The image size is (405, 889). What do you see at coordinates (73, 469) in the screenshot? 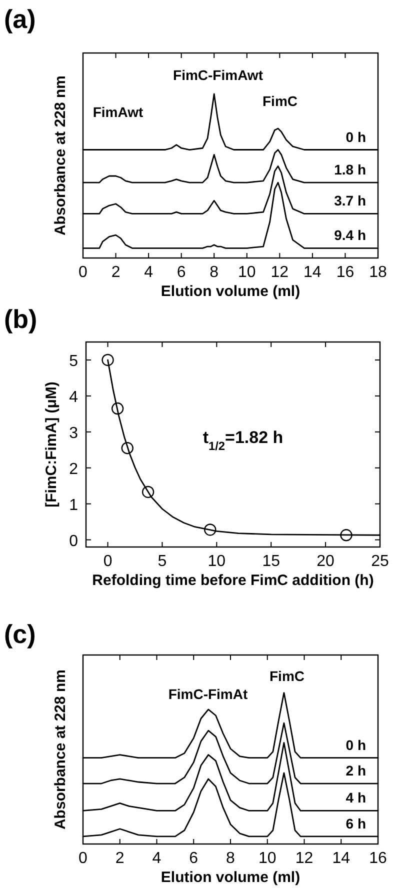
I see `y-tick-label: 2` at bounding box center [73, 469].